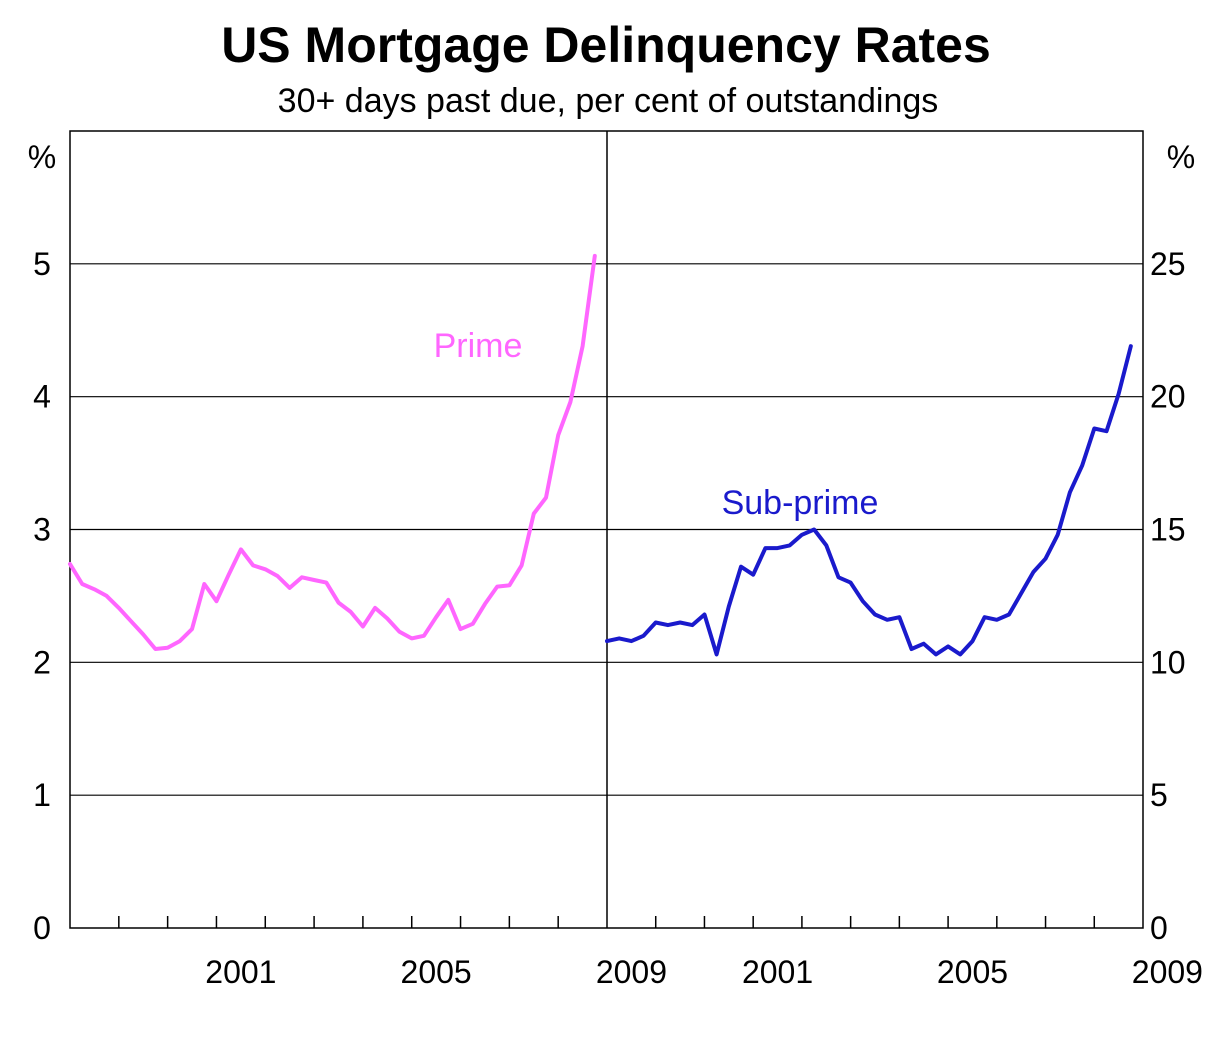 The height and width of the screenshot is (1064, 1218). Describe the element at coordinates (1181, 157) in the screenshot. I see `right-unit-label: %` at that location.